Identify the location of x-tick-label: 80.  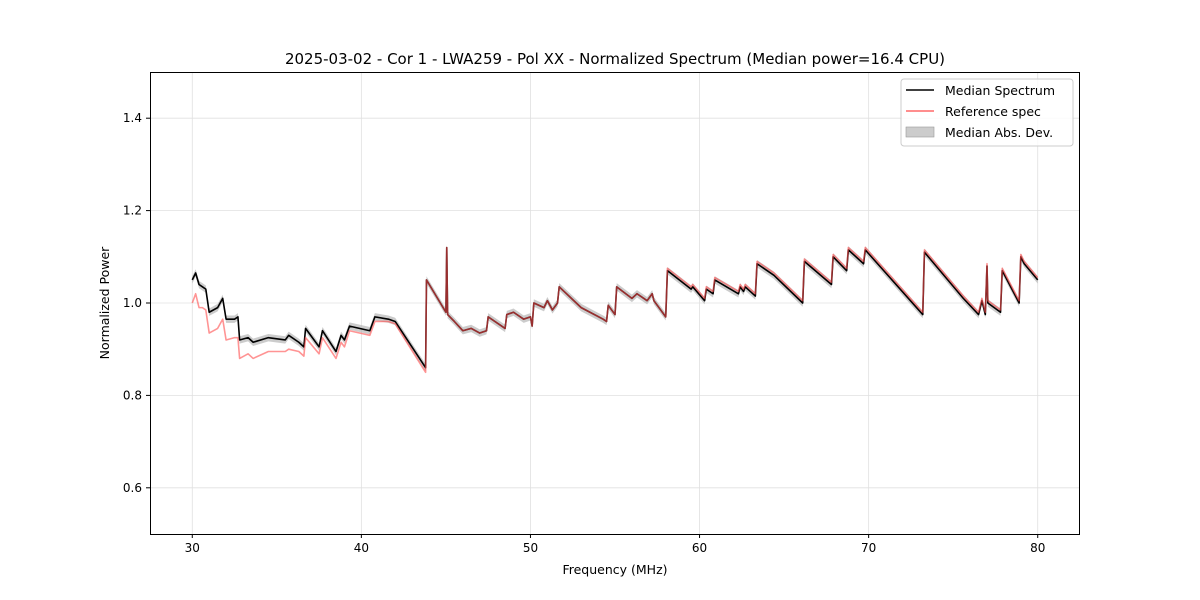
(1037, 548).